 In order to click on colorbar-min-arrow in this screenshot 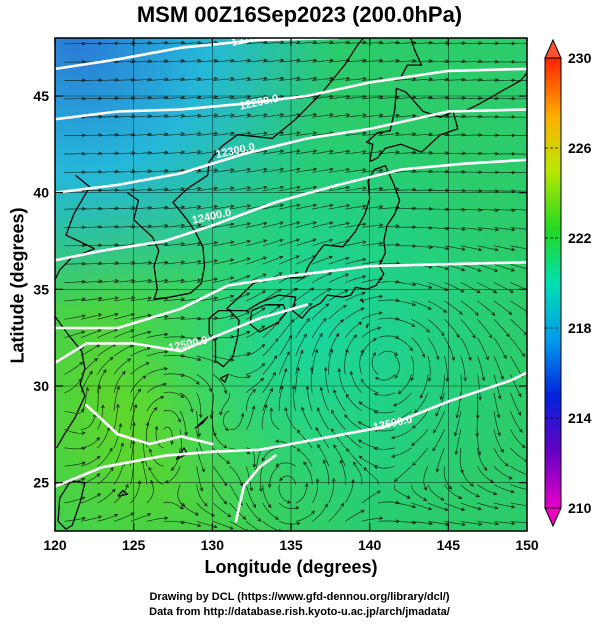, I will do `click(553, 517)`.